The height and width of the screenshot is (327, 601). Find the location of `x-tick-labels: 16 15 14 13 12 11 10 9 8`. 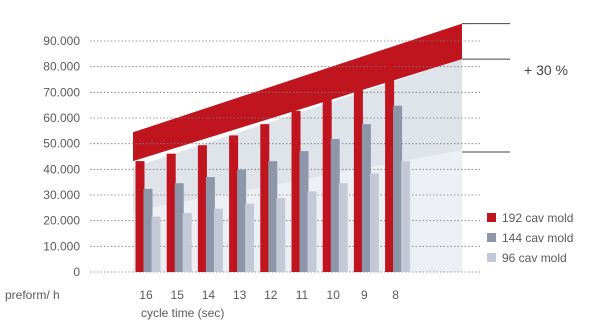

x-tick-labels: 16 15 14 13 12 11 10 9 8 is located at coordinates (269, 295).